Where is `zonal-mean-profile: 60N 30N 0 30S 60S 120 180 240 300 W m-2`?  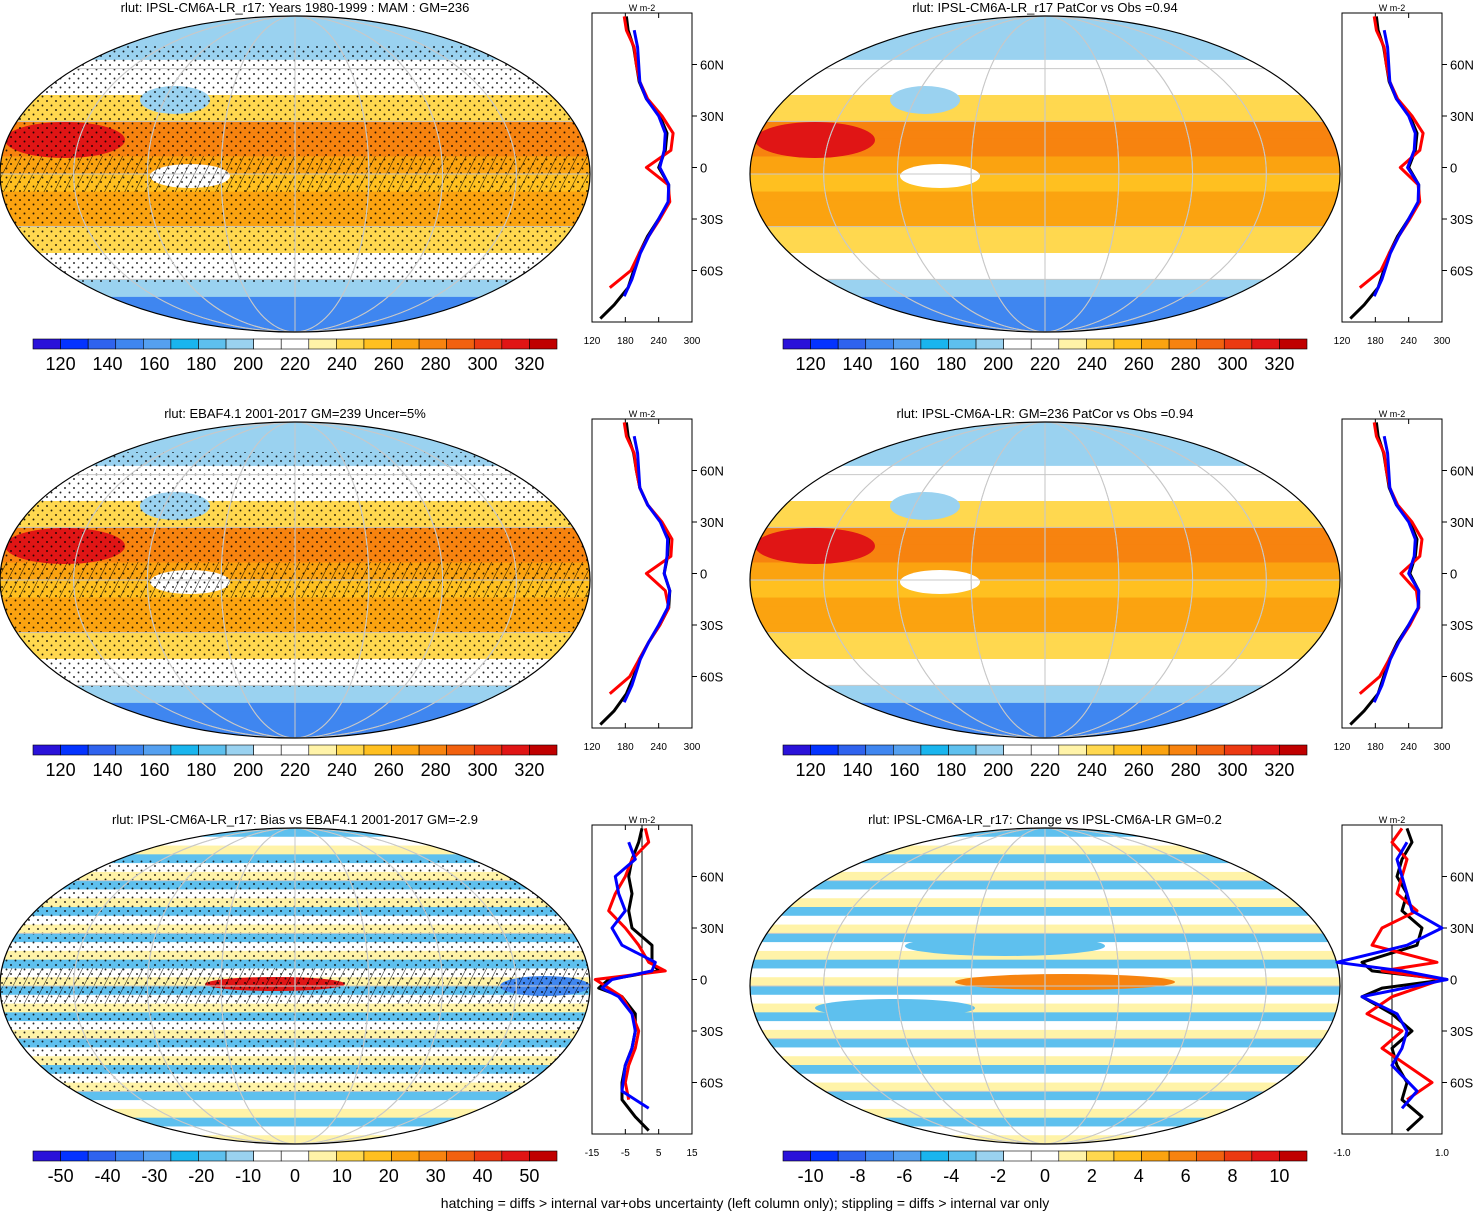
zonal-mean-profile: 60N 30N 0 30S 60S 120 180 240 300 W m-2 is located at coordinates (654, 175).